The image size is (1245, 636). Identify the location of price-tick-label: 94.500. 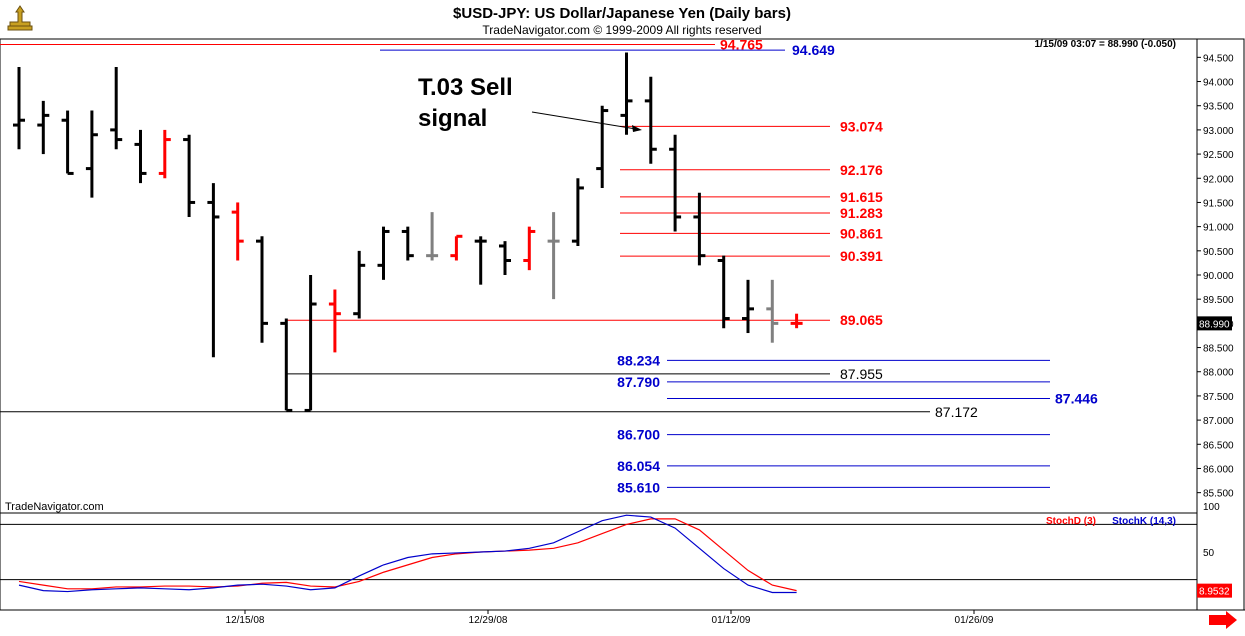
(1218, 58).